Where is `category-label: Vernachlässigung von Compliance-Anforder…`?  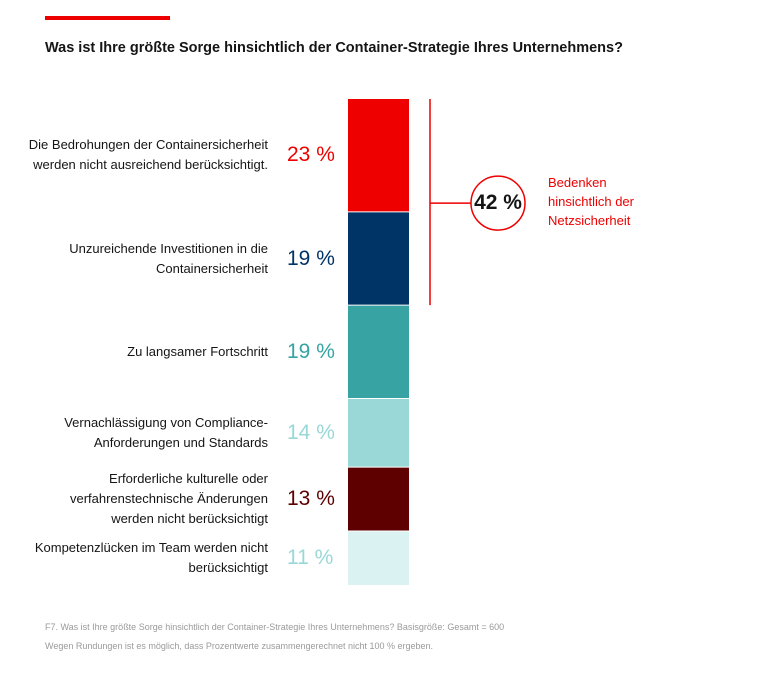
category-label: Vernachlässigung von Compliance-Anforder… is located at coordinates (166, 432).